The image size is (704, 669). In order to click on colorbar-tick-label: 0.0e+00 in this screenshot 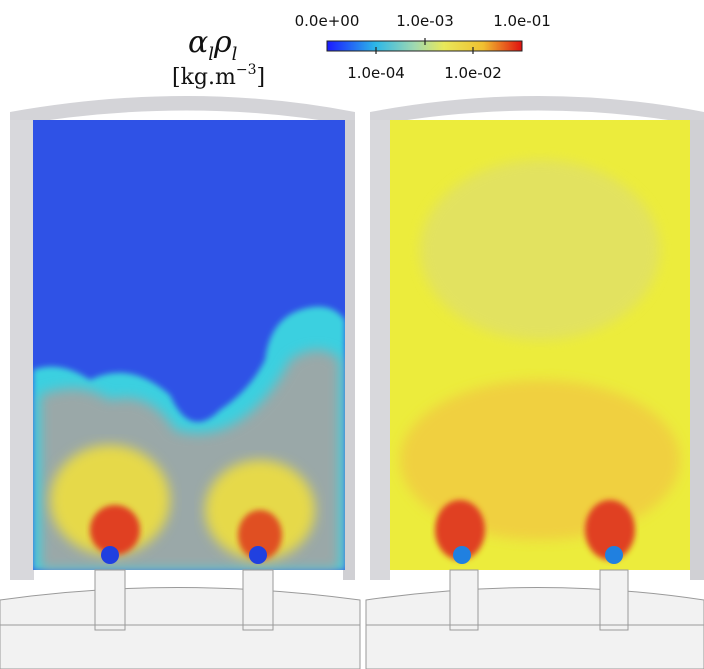, I will do `click(327, 21)`.